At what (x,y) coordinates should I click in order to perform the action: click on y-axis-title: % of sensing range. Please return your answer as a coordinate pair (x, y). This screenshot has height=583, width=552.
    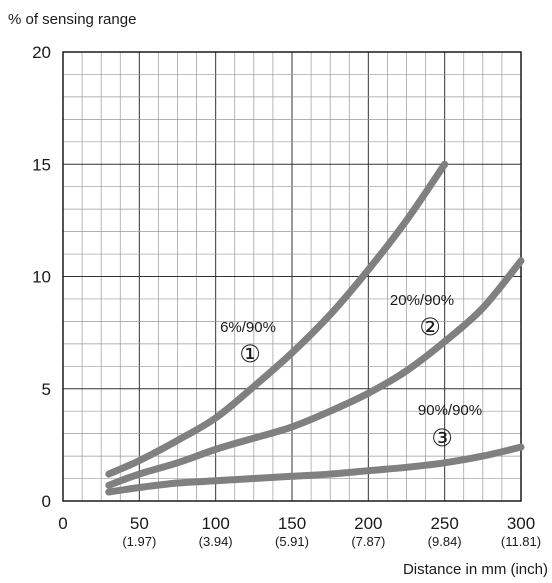
    Looking at the image, I should click on (72, 19).